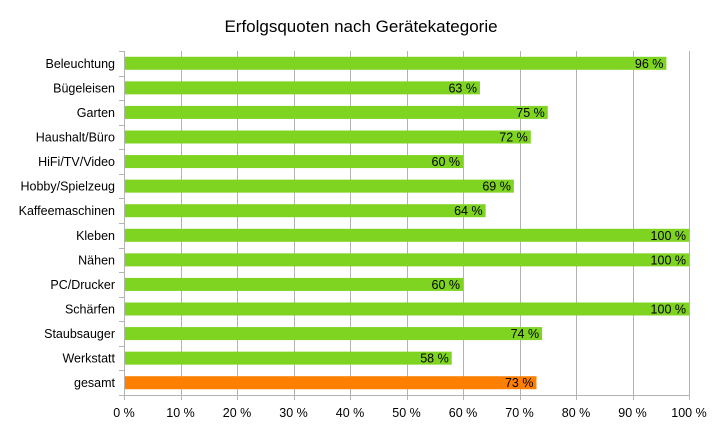  I want to click on x-tick-label: 50 %, so click(406, 413).